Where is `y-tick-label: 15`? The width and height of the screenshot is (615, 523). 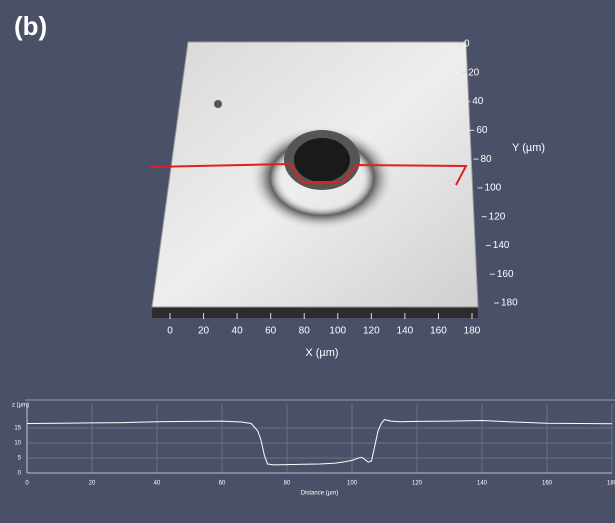 y-tick-label: 15 is located at coordinates (17, 429).